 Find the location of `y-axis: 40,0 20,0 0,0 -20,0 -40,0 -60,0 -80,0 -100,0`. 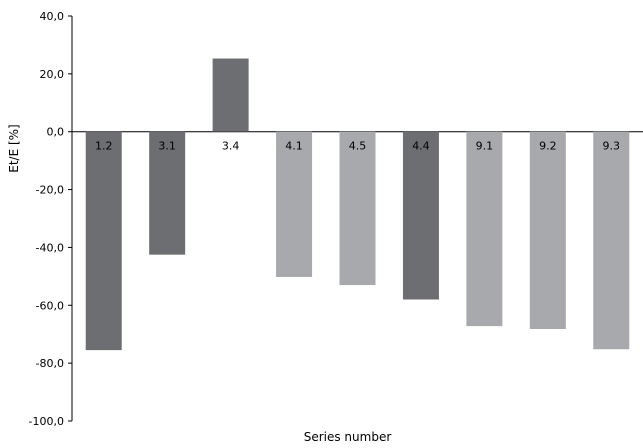

y-axis: 40,0 20,0 0,0 -20,0 -40,0 -60,0 -80,0 -100,0 is located at coordinates (51, 219).